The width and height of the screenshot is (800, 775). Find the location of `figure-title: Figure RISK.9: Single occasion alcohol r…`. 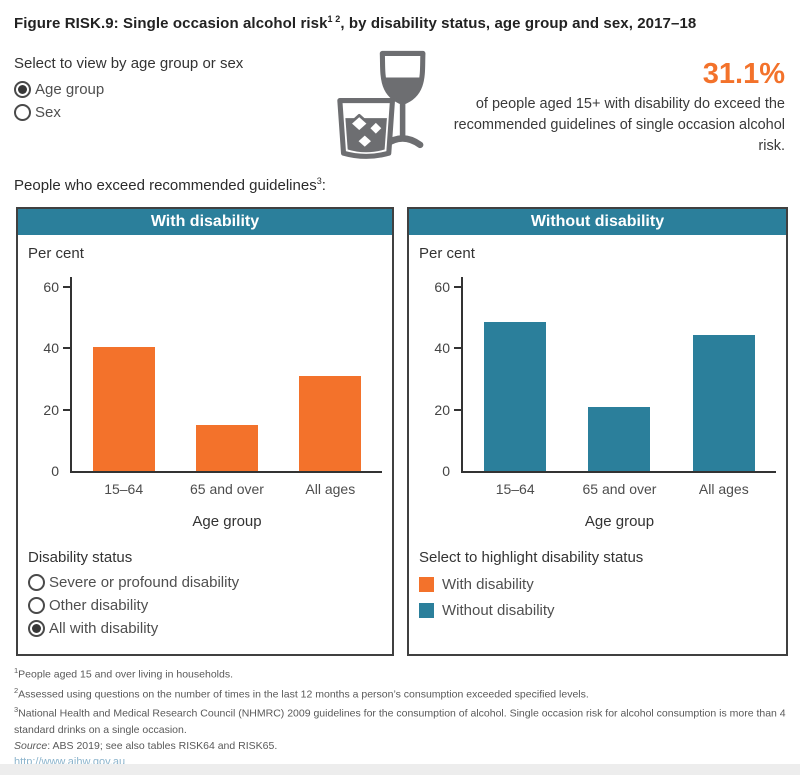

figure-title: Figure RISK.9: Single occasion alcohol r… is located at coordinates (355, 23).